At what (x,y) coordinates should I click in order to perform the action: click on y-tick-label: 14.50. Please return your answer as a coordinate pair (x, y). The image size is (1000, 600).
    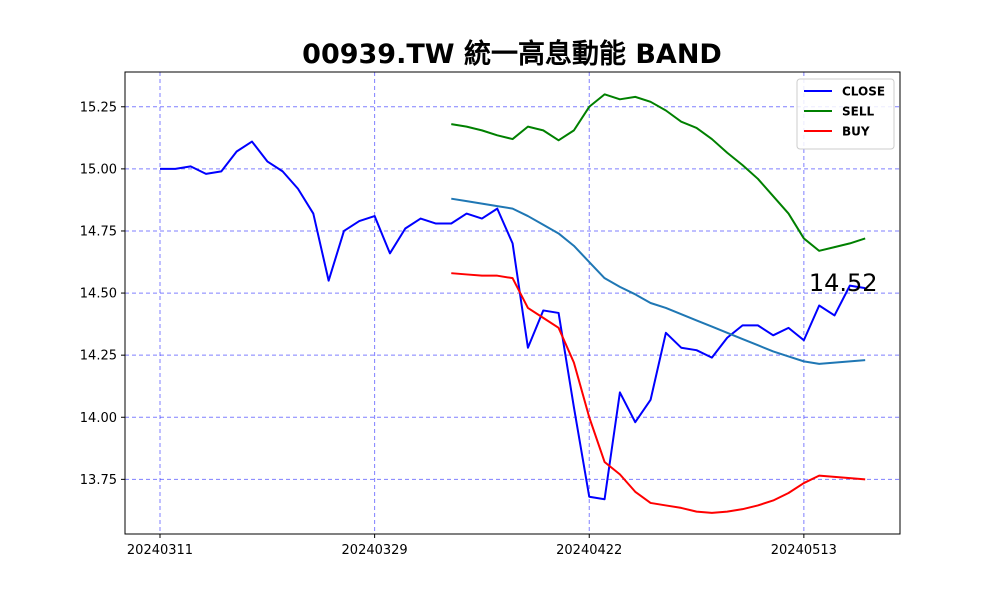
    Looking at the image, I should click on (98, 294).